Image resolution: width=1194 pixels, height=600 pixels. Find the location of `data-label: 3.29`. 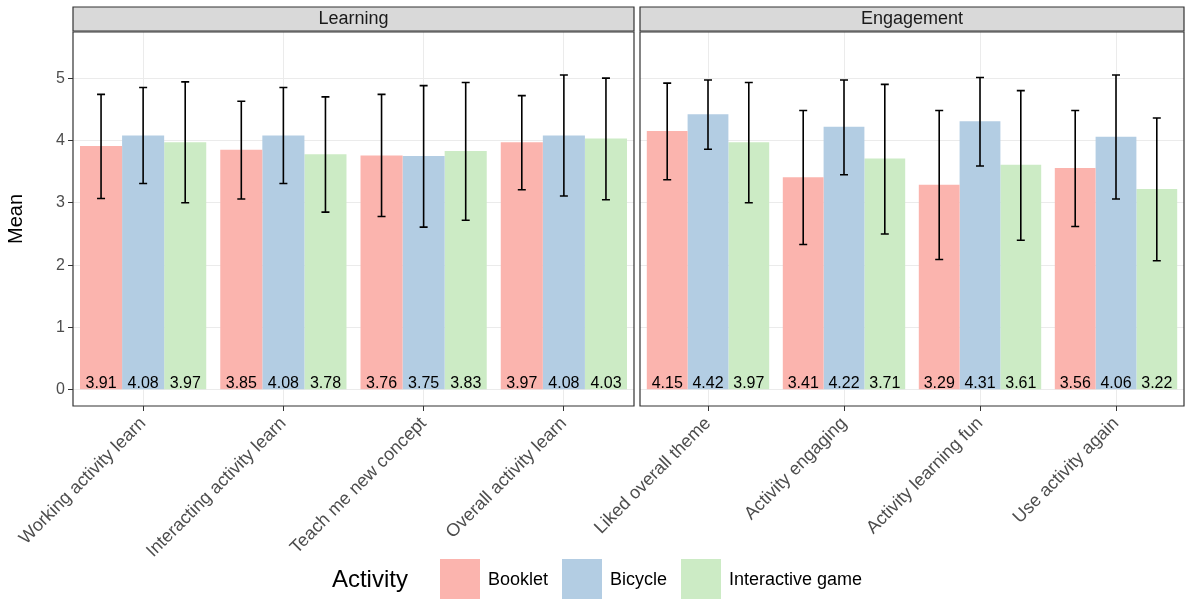

data-label: 3.29 is located at coordinates (939, 382).